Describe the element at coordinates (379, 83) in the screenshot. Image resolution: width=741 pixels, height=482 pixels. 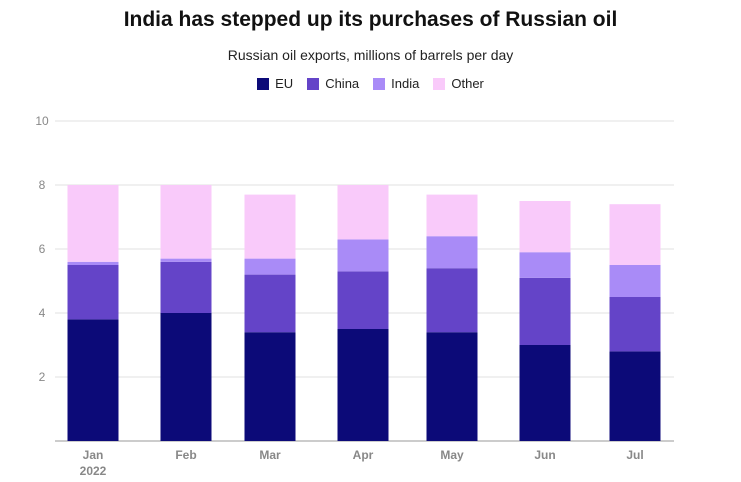
I see `legend-swatch-india` at that location.